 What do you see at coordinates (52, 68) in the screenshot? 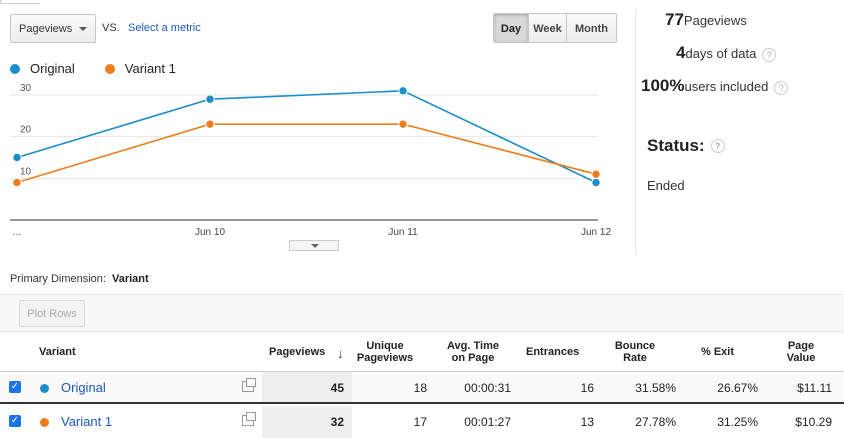
I see `legend-label-original: Original` at bounding box center [52, 68].